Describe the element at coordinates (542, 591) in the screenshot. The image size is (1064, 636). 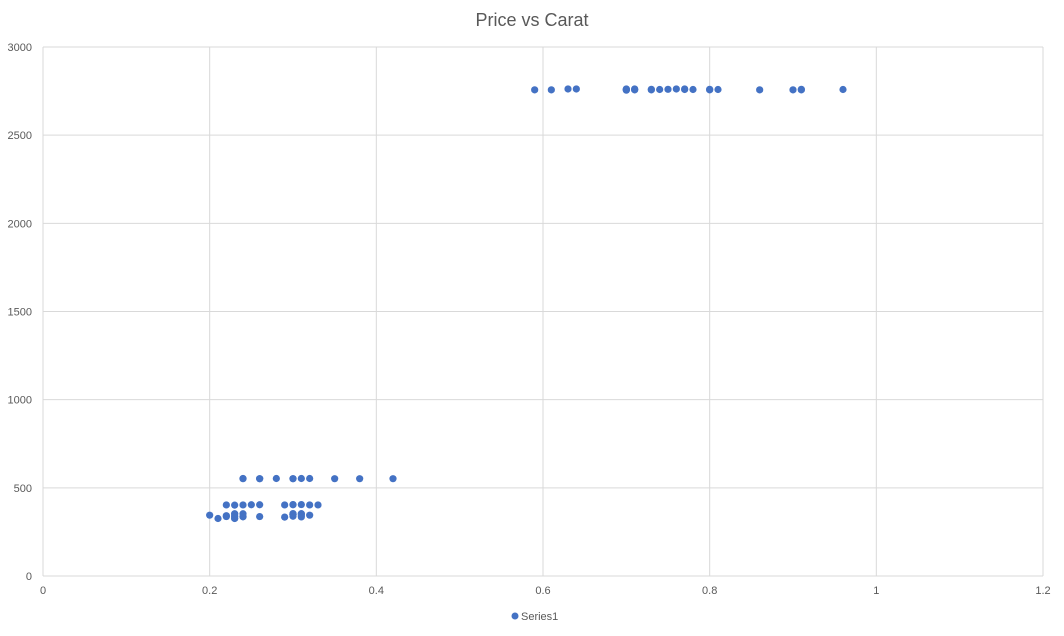
I see `x-tick-label: 0.6` at that location.